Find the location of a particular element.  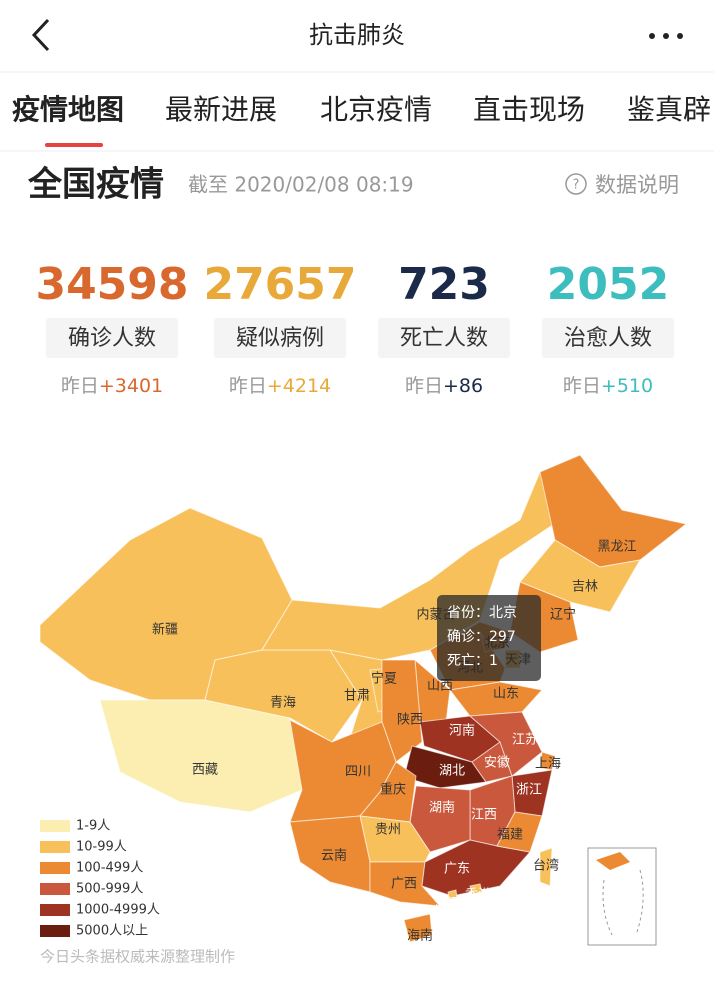

province-label: 四川 is located at coordinates (358, 772).